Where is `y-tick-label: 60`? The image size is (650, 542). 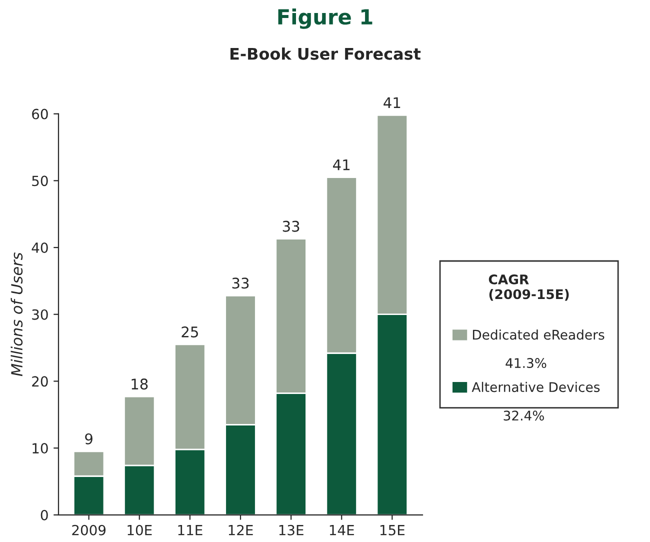
y-tick-label: 60 is located at coordinates (40, 114).